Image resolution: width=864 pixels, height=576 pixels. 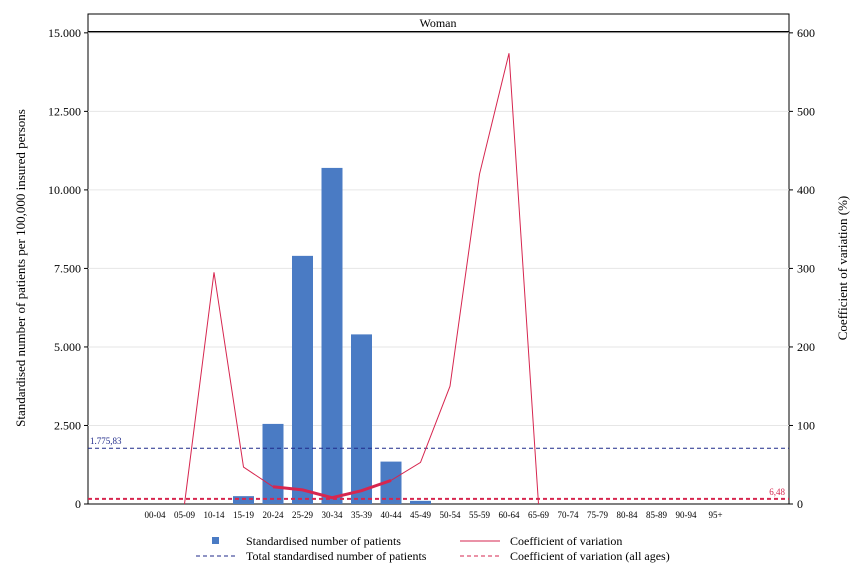 I want to click on legend-bar-swatch, so click(x=215, y=540).